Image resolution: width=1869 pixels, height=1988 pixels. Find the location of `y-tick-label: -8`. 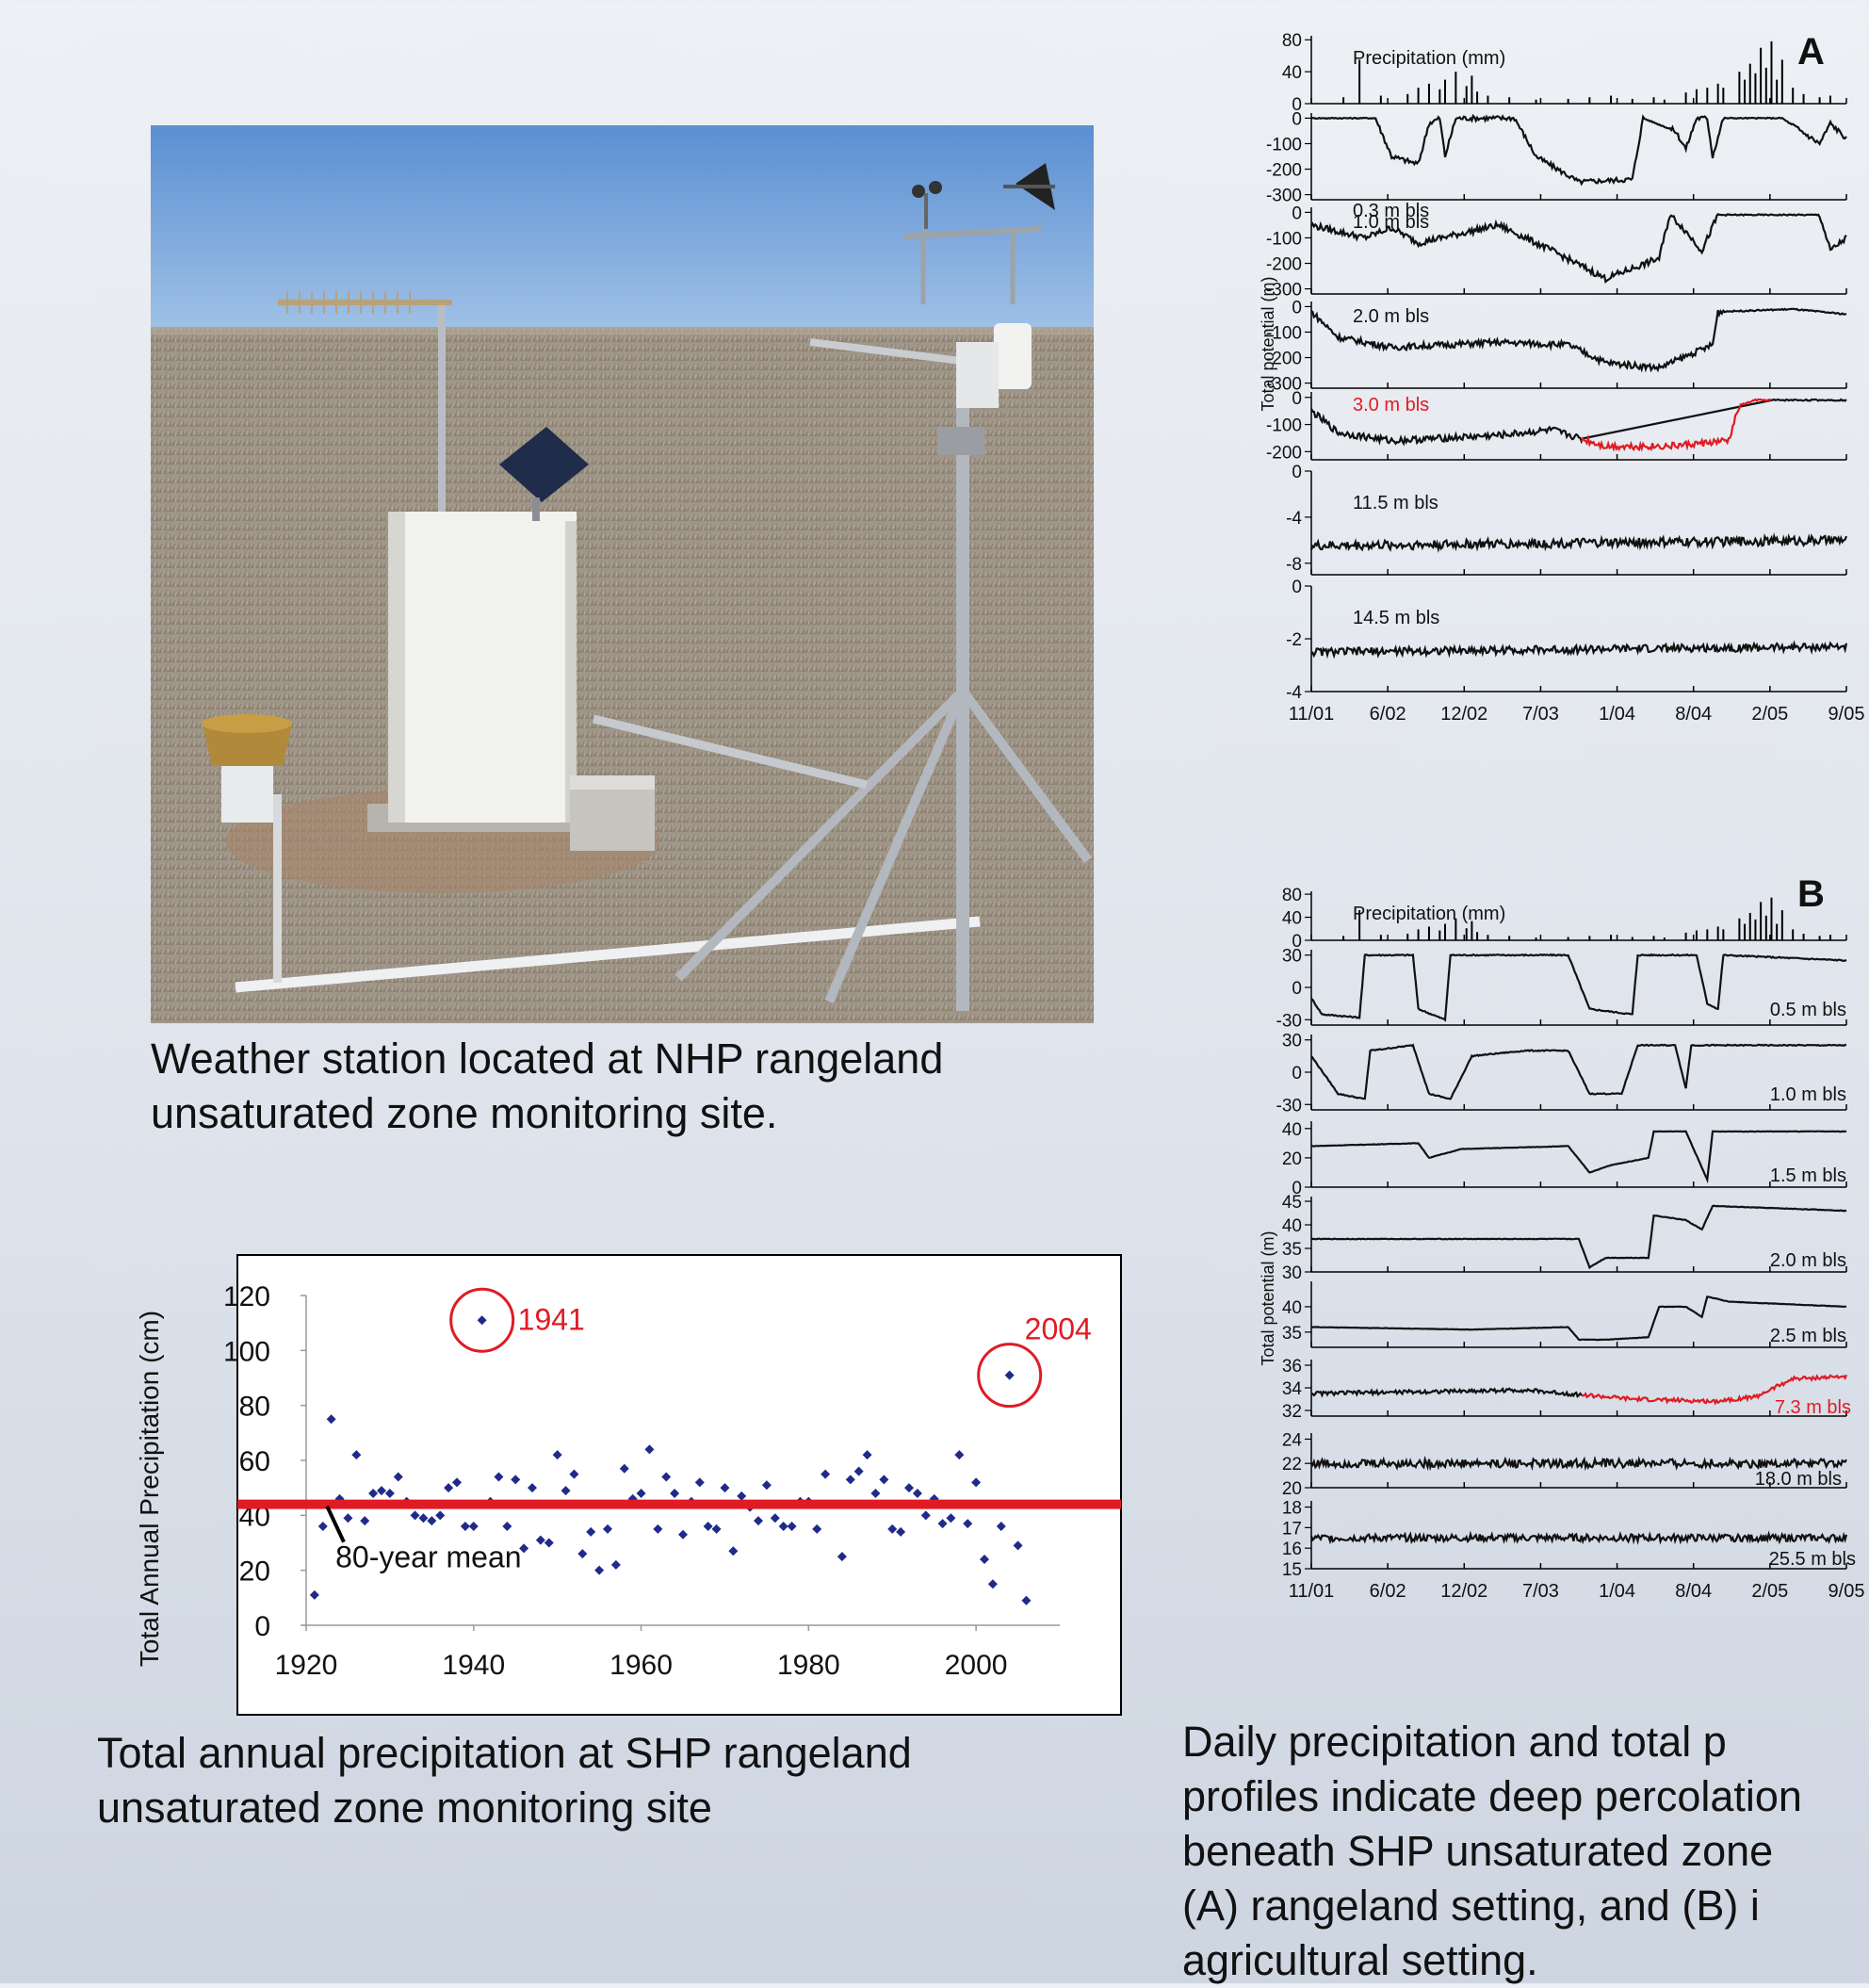

y-tick-label: -8 is located at coordinates (1294, 565).